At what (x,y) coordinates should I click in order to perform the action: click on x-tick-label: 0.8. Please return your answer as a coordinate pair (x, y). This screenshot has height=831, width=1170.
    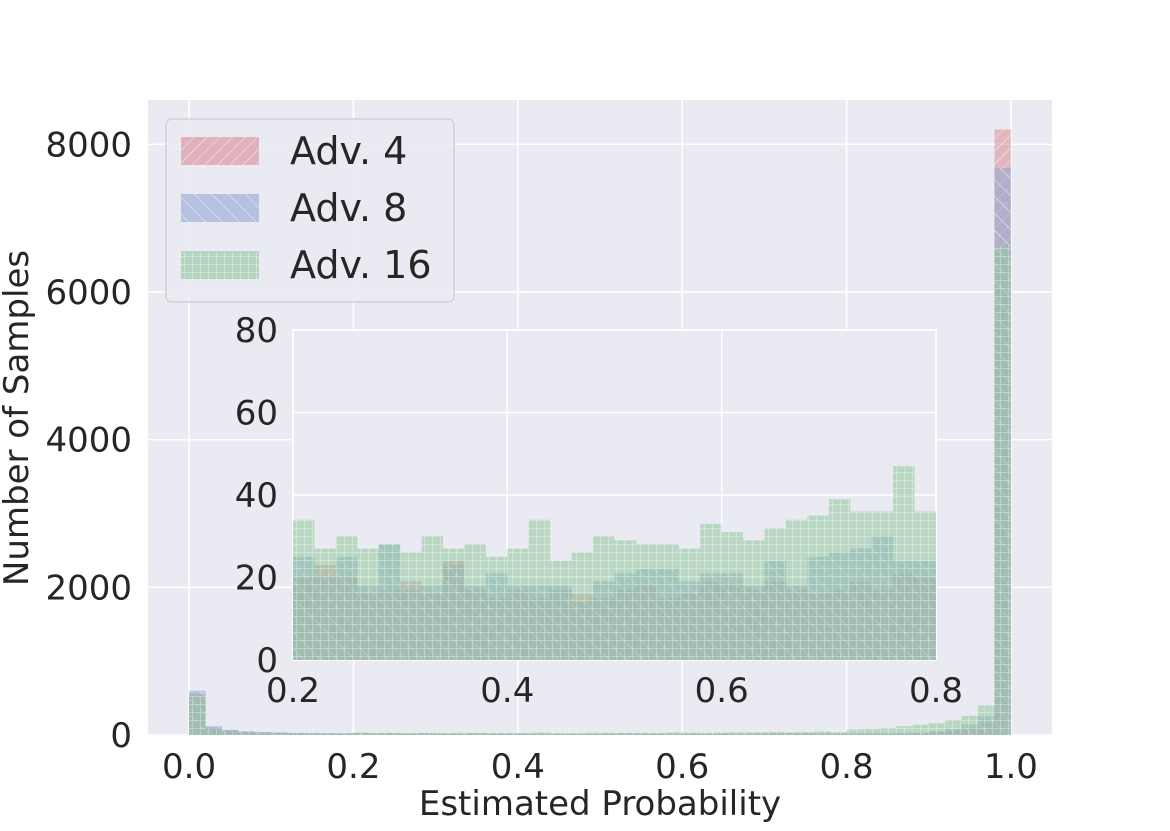
    Looking at the image, I should click on (847, 767).